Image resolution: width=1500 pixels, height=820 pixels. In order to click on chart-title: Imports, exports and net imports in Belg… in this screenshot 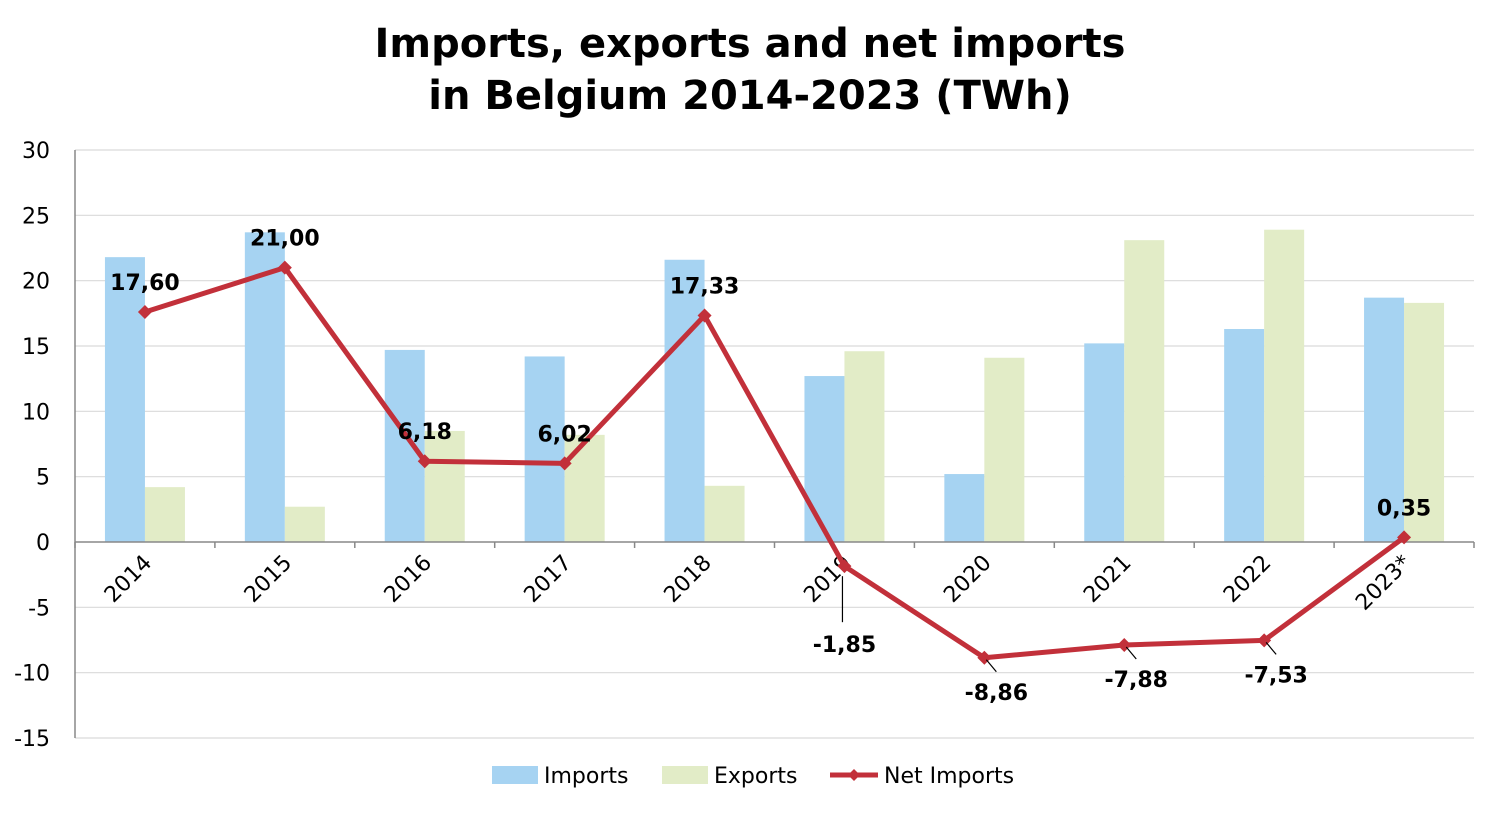, I will do `click(750, 70)`.